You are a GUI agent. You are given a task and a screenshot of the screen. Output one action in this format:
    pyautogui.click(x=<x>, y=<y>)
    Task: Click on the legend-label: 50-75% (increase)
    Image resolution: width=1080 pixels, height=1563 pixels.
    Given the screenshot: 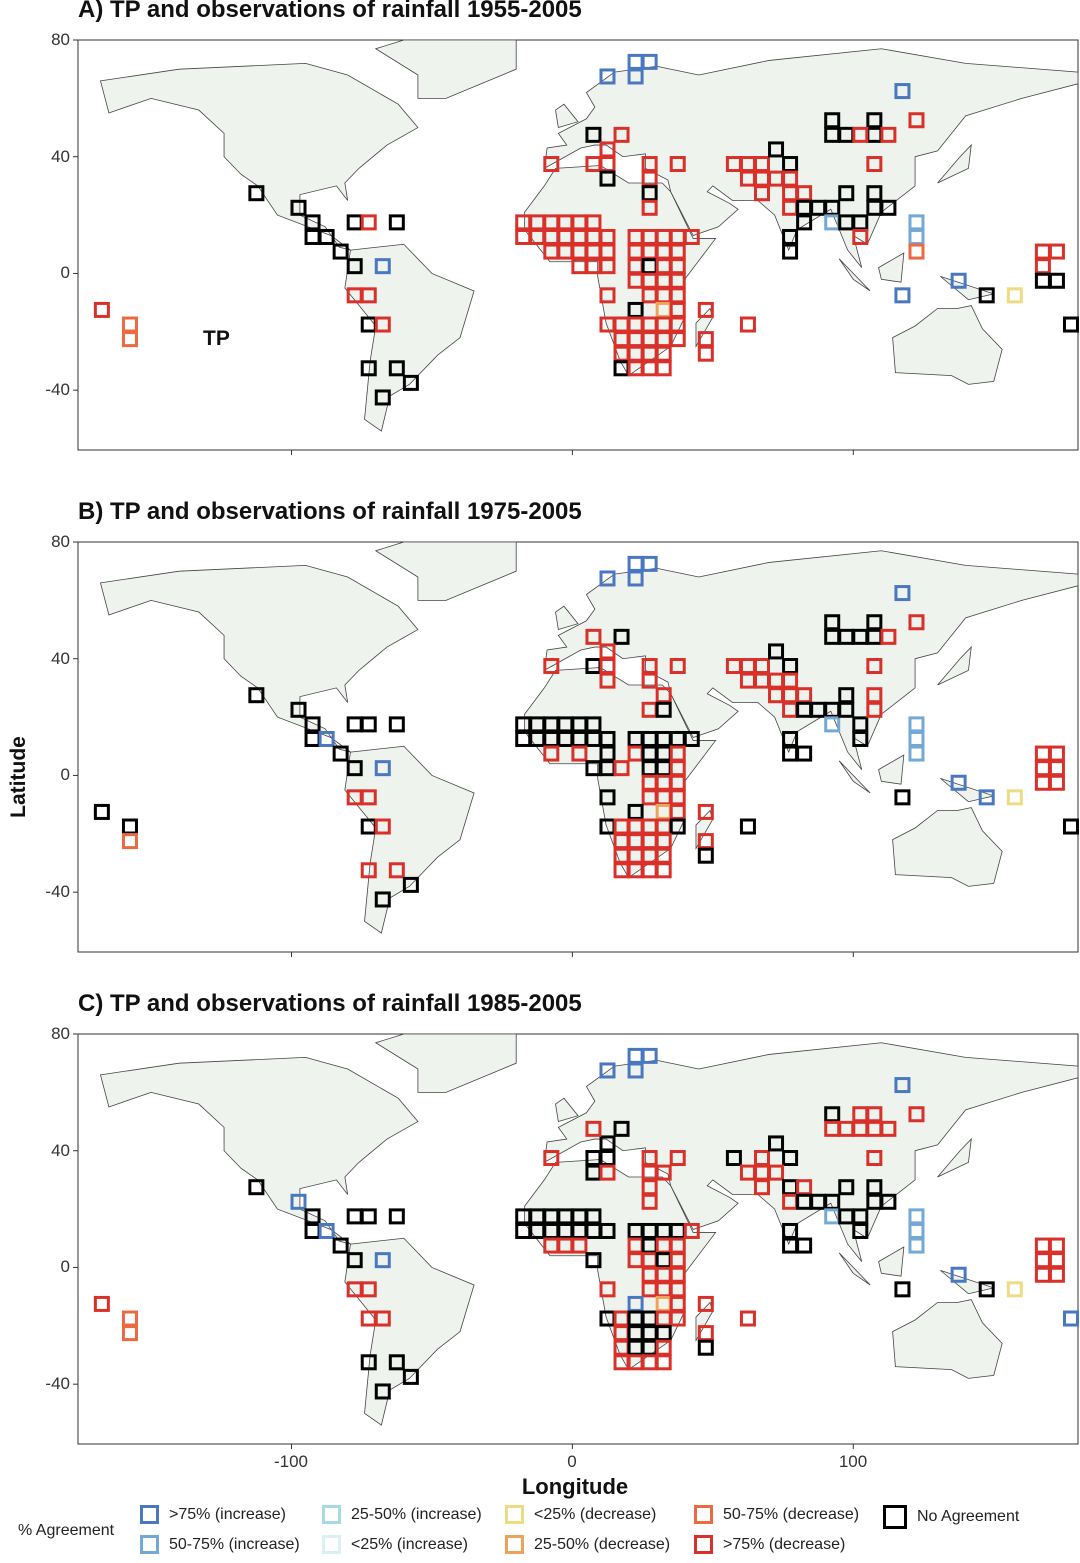 What is the action you would take?
    pyautogui.click(x=234, y=1544)
    